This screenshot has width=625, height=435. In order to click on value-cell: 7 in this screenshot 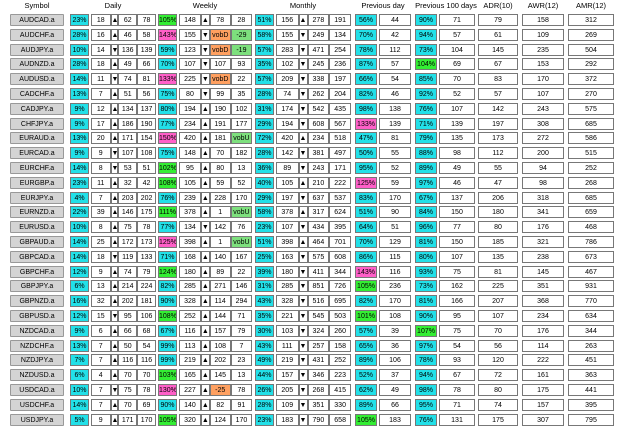, I will do `click(101, 360)`.